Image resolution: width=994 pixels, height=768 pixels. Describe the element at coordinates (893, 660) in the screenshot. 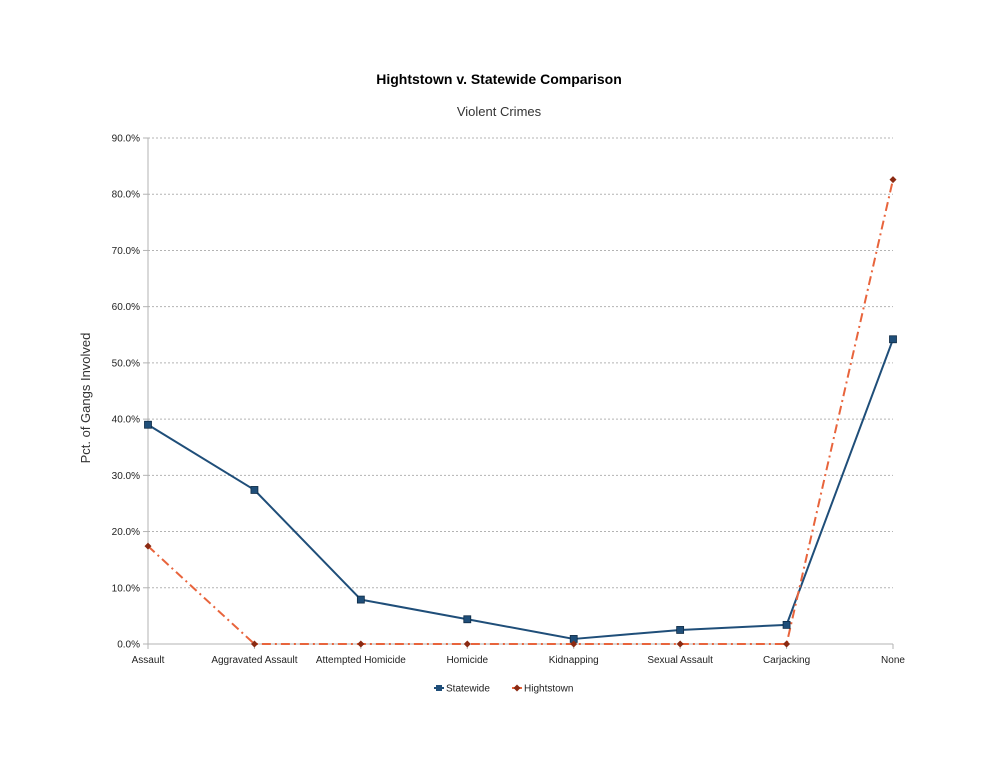

I see `x-tick-label: None` at that location.